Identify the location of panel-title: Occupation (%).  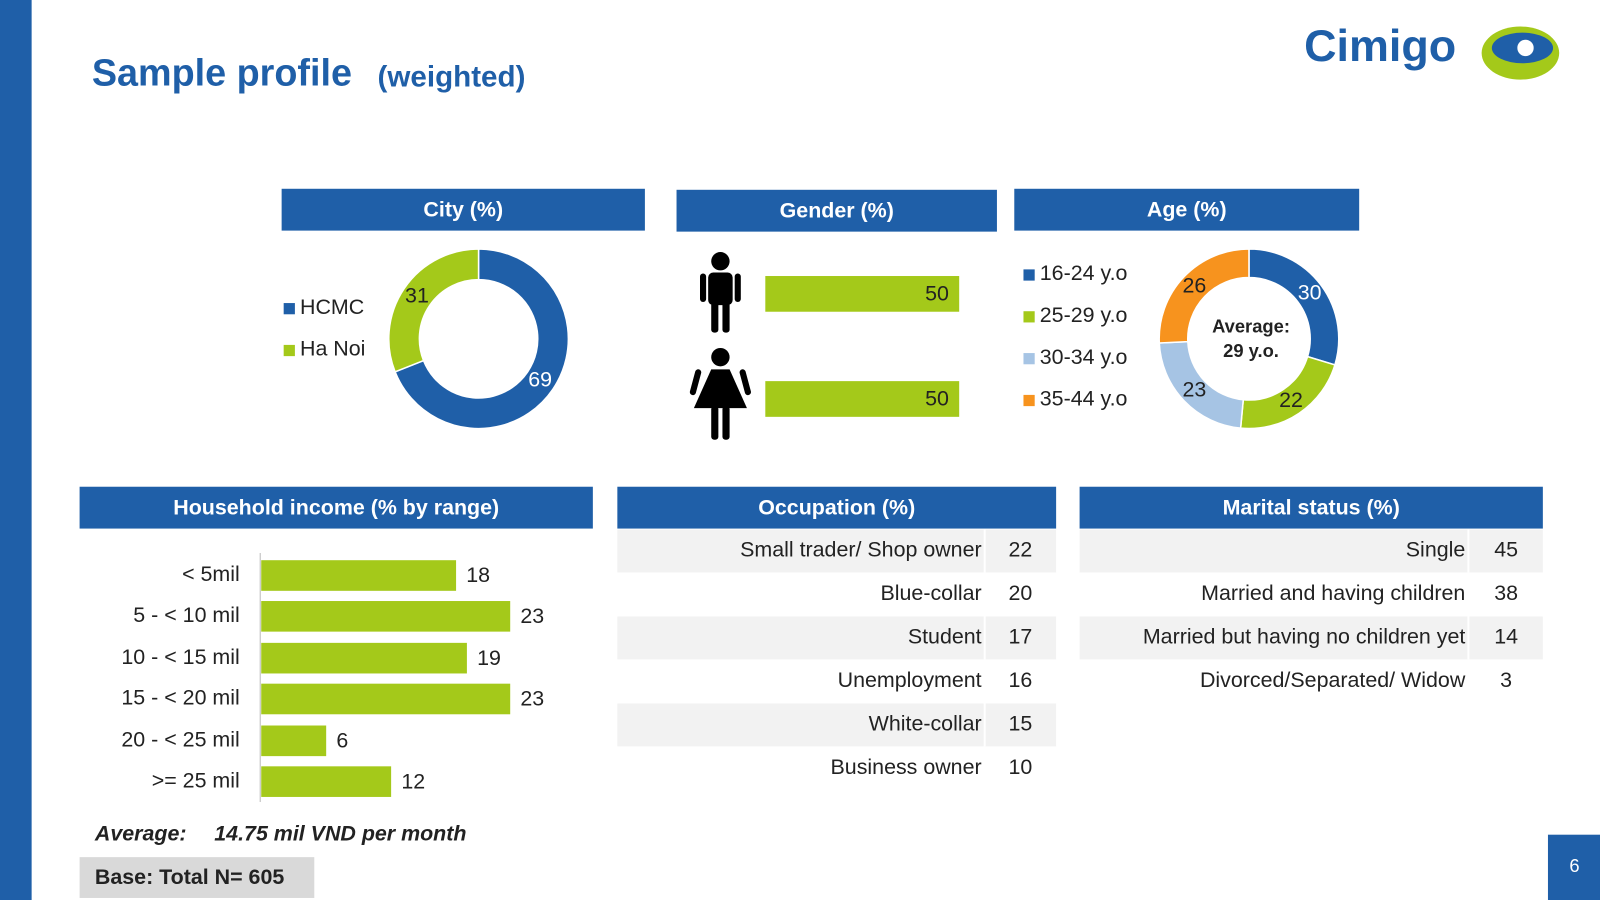
(836, 507).